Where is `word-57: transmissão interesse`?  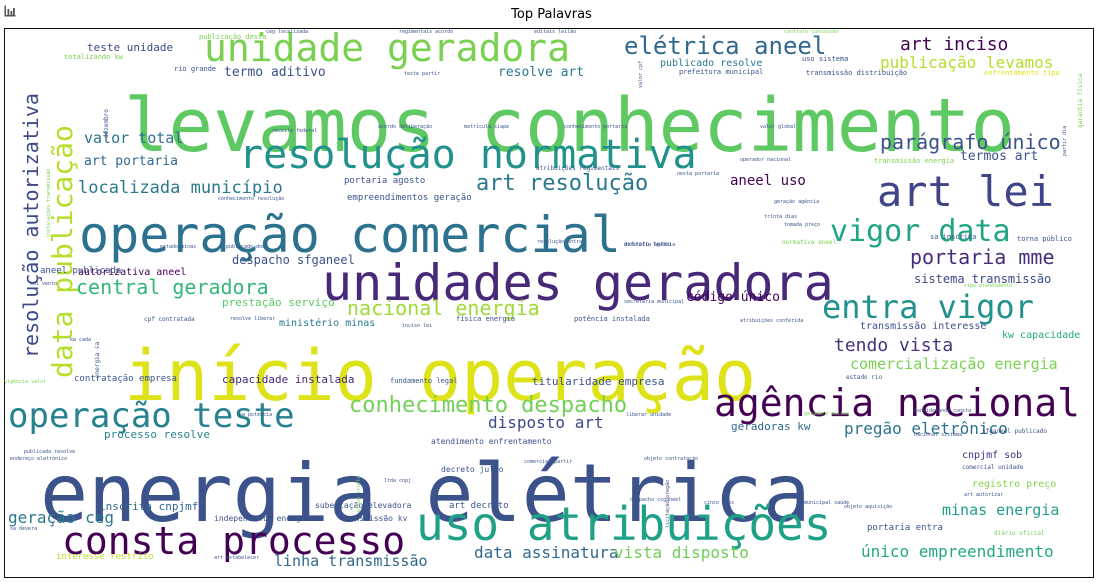
word-57: transmissão interesse is located at coordinates (923, 326).